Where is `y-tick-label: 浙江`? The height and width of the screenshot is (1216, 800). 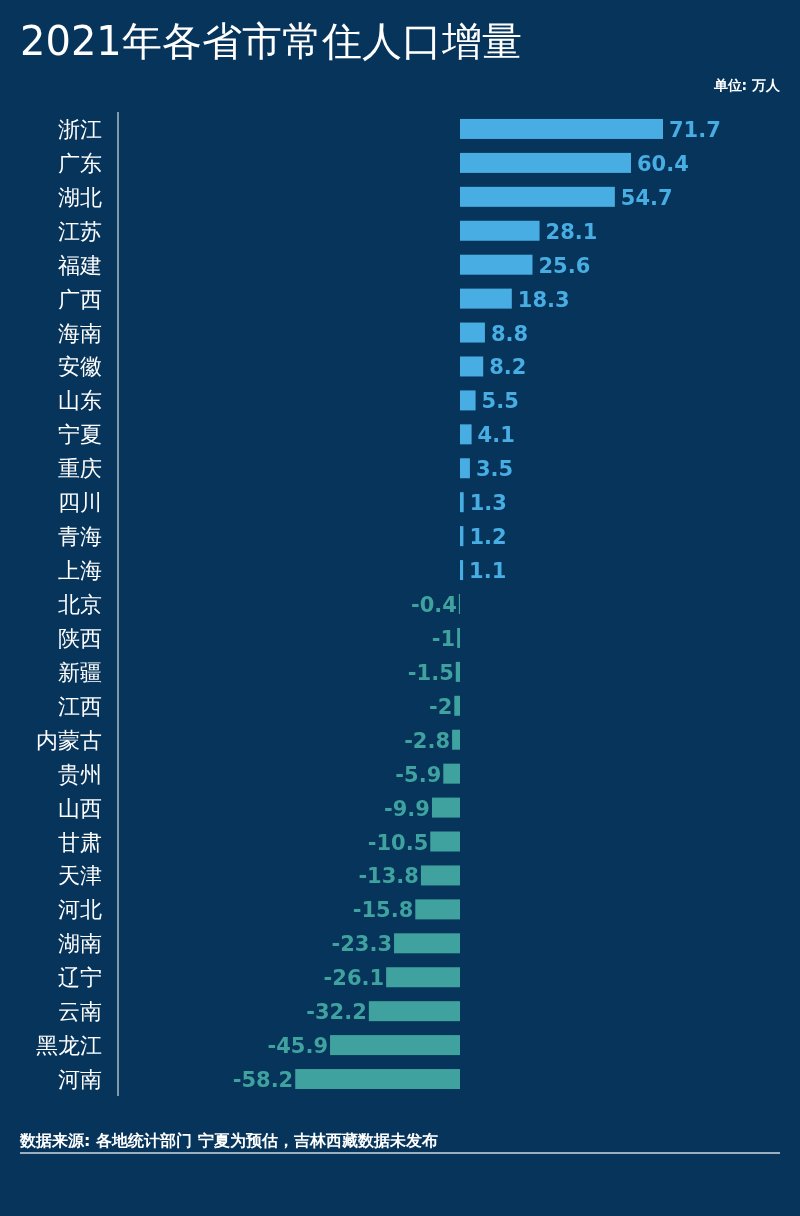 y-tick-label: 浙江 is located at coordinates (80, 129).